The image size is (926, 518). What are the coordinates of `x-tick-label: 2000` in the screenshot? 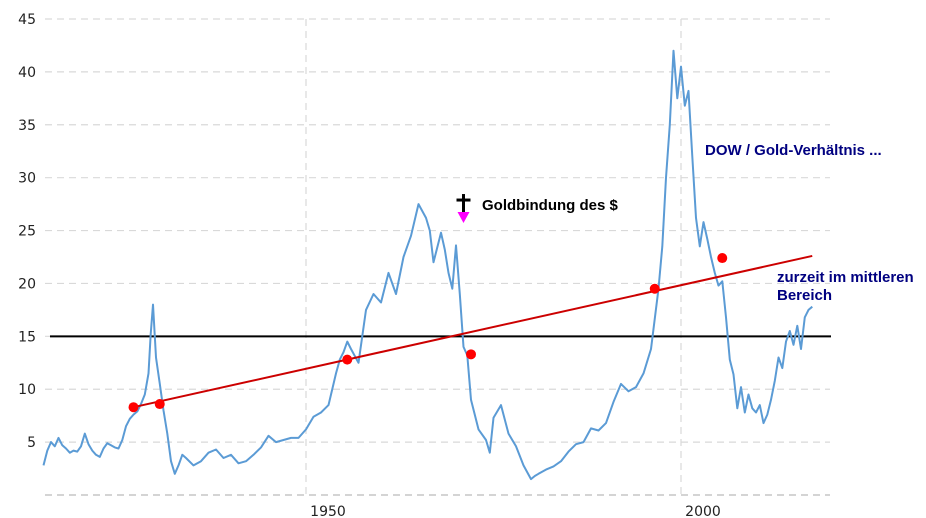 It's located at (703, 511).